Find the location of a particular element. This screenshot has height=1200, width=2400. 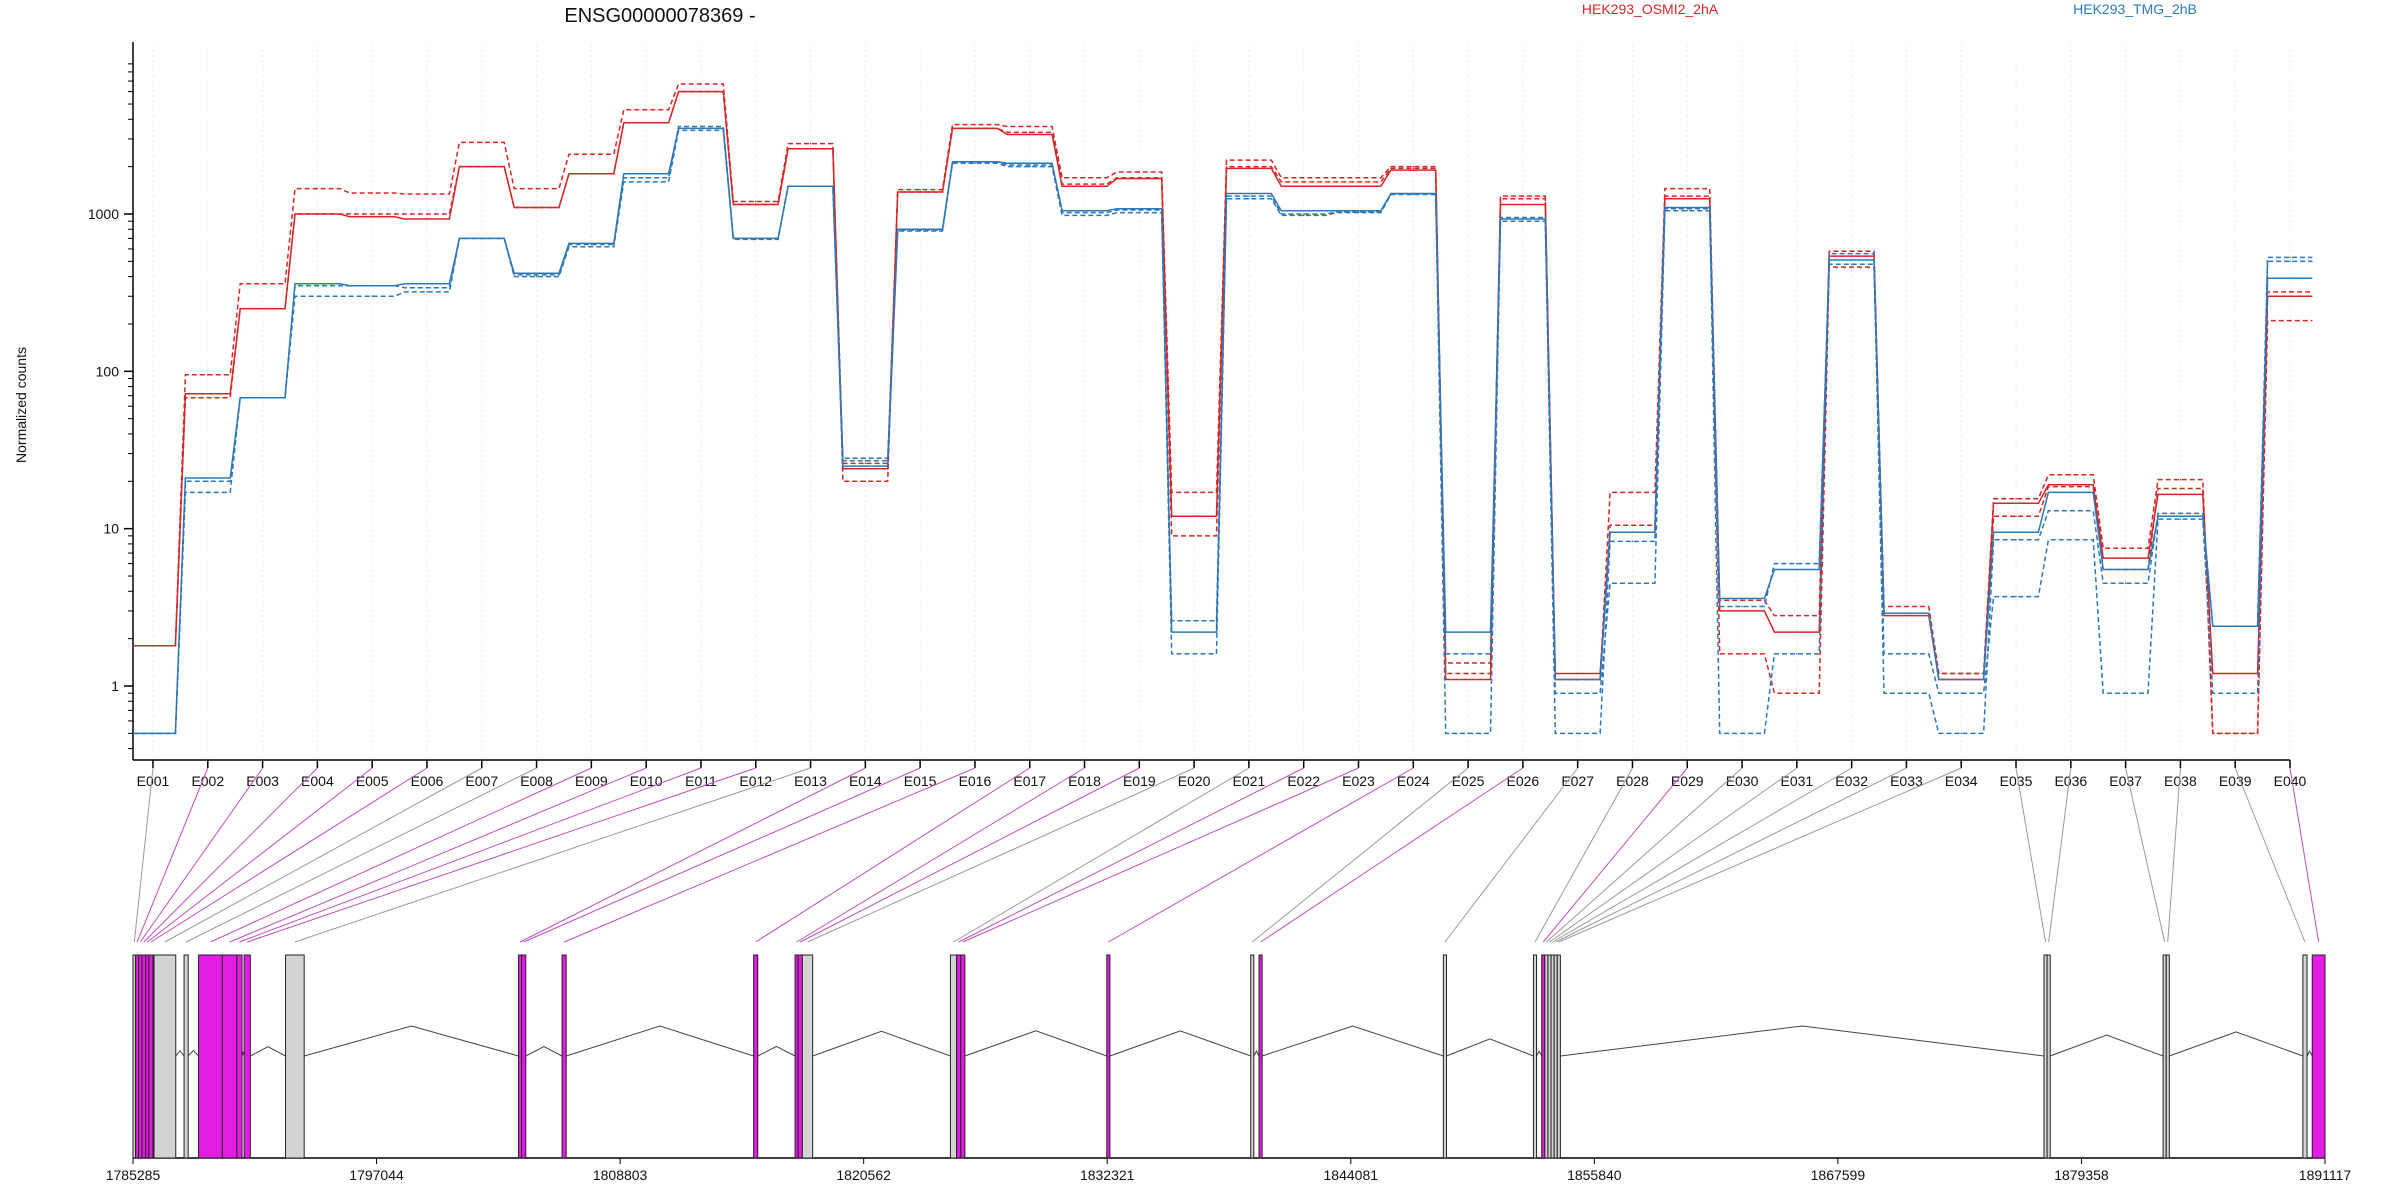

x-tick-label: E015 is located at coordinates (920, 781).